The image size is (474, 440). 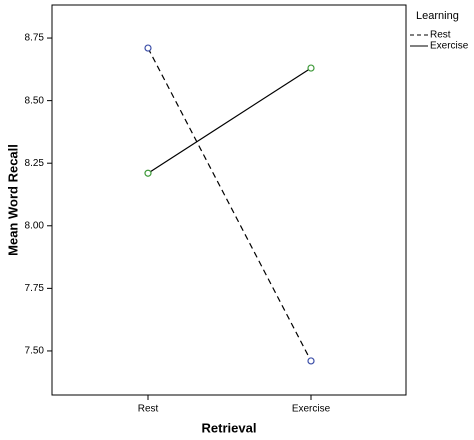 What do you see at coordinates (148, 409) in the screenshot?
I see `x-tick-label: Rest` at bounding box center [148, 409].